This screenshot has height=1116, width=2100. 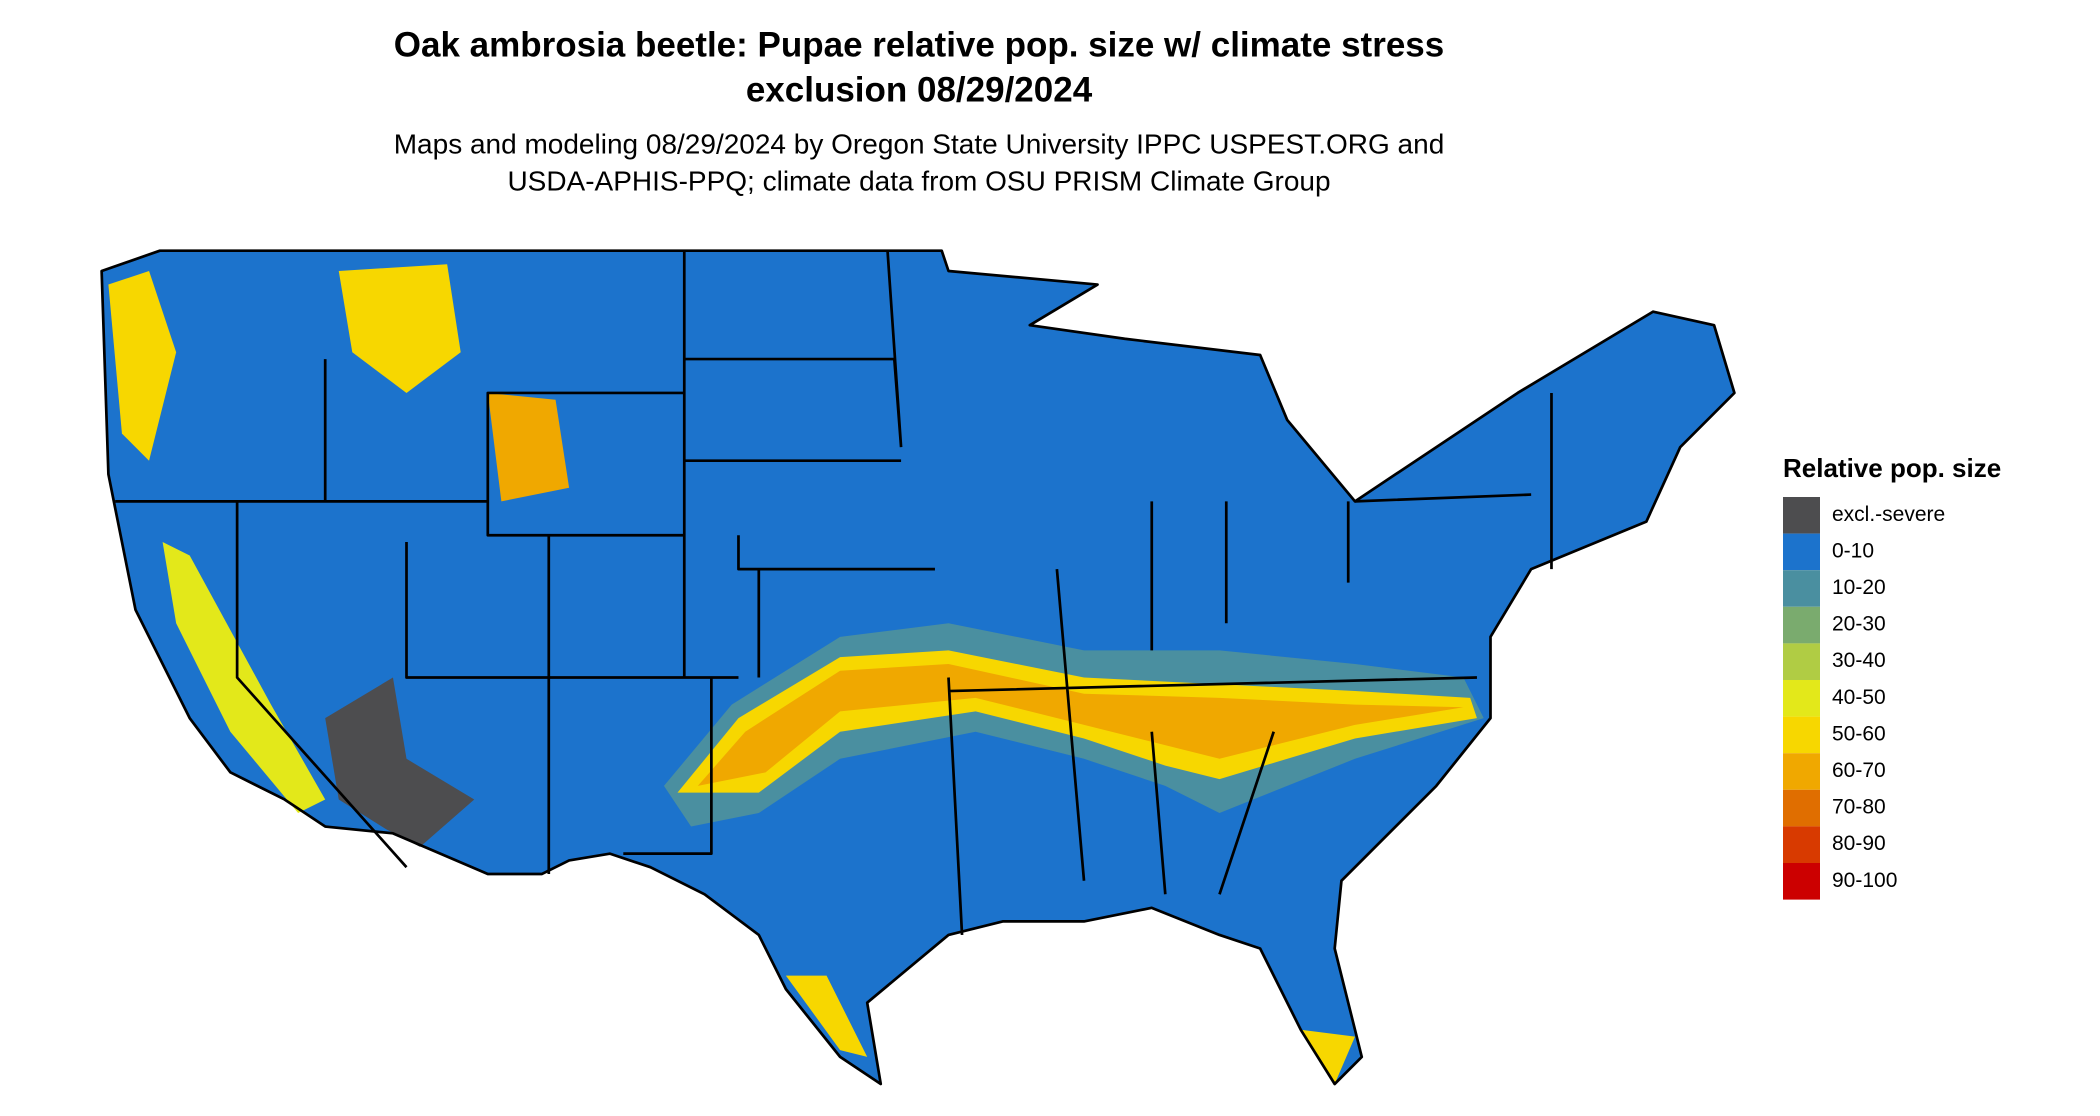 I want to click on legend-label: 70-80, so click(x=1859, y=807).